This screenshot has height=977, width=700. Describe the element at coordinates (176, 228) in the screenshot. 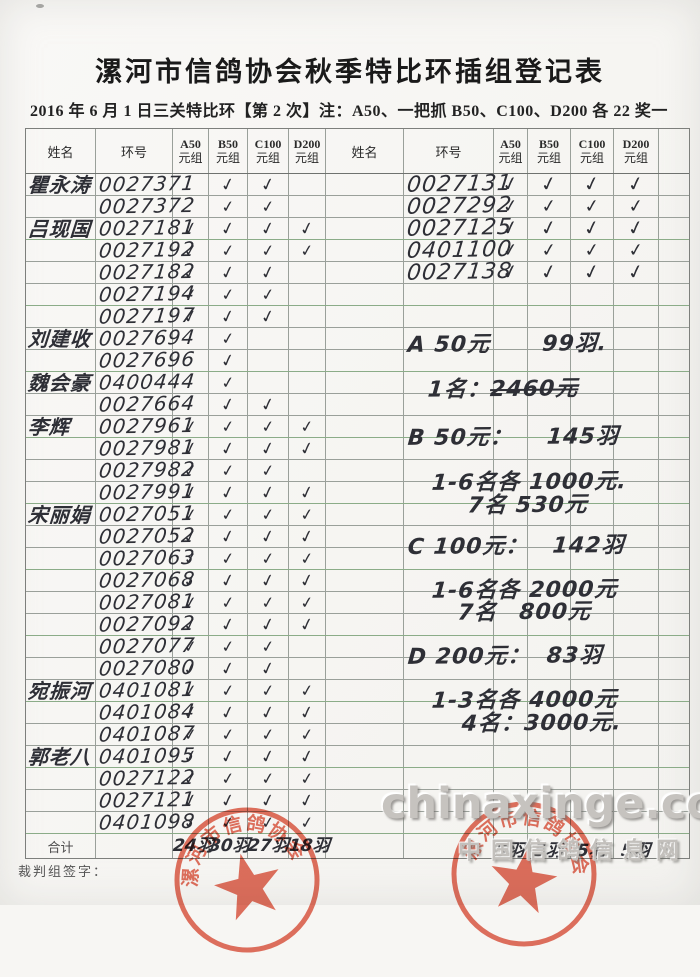

I see `table-row: 吕现国 0027181 ✓ ✓ ✓ ✓` at that location.